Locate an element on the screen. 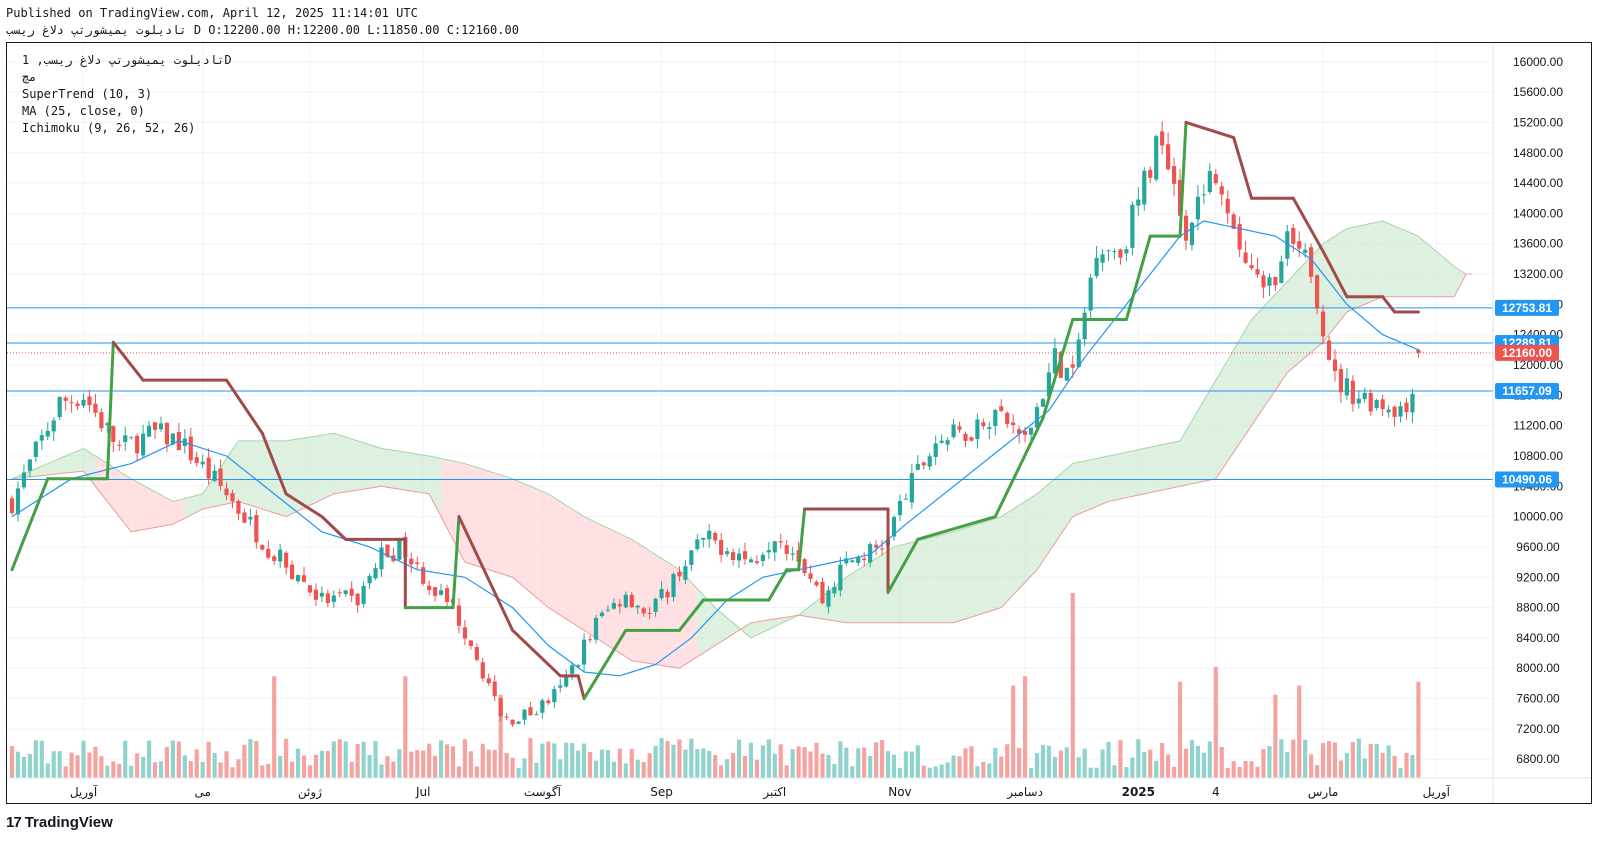 The image size is (1598, 858). legend-supertrend: SuperTrend (10, 3) is located at coordinates (87, 94).